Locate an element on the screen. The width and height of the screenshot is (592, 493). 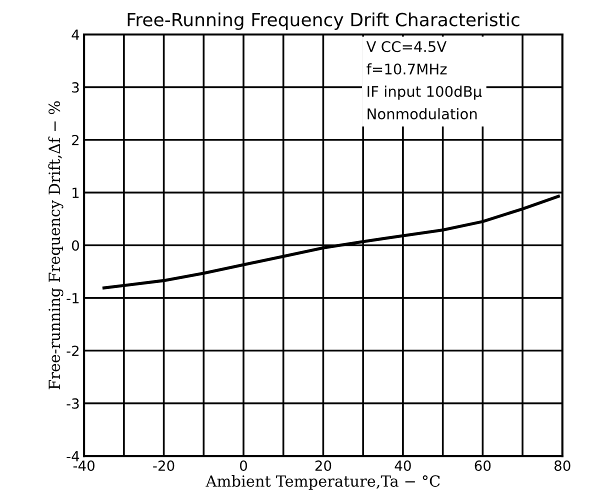
x-axis-title: Ambient Temperature,Ta − °C is located at coordinates (323, 482).